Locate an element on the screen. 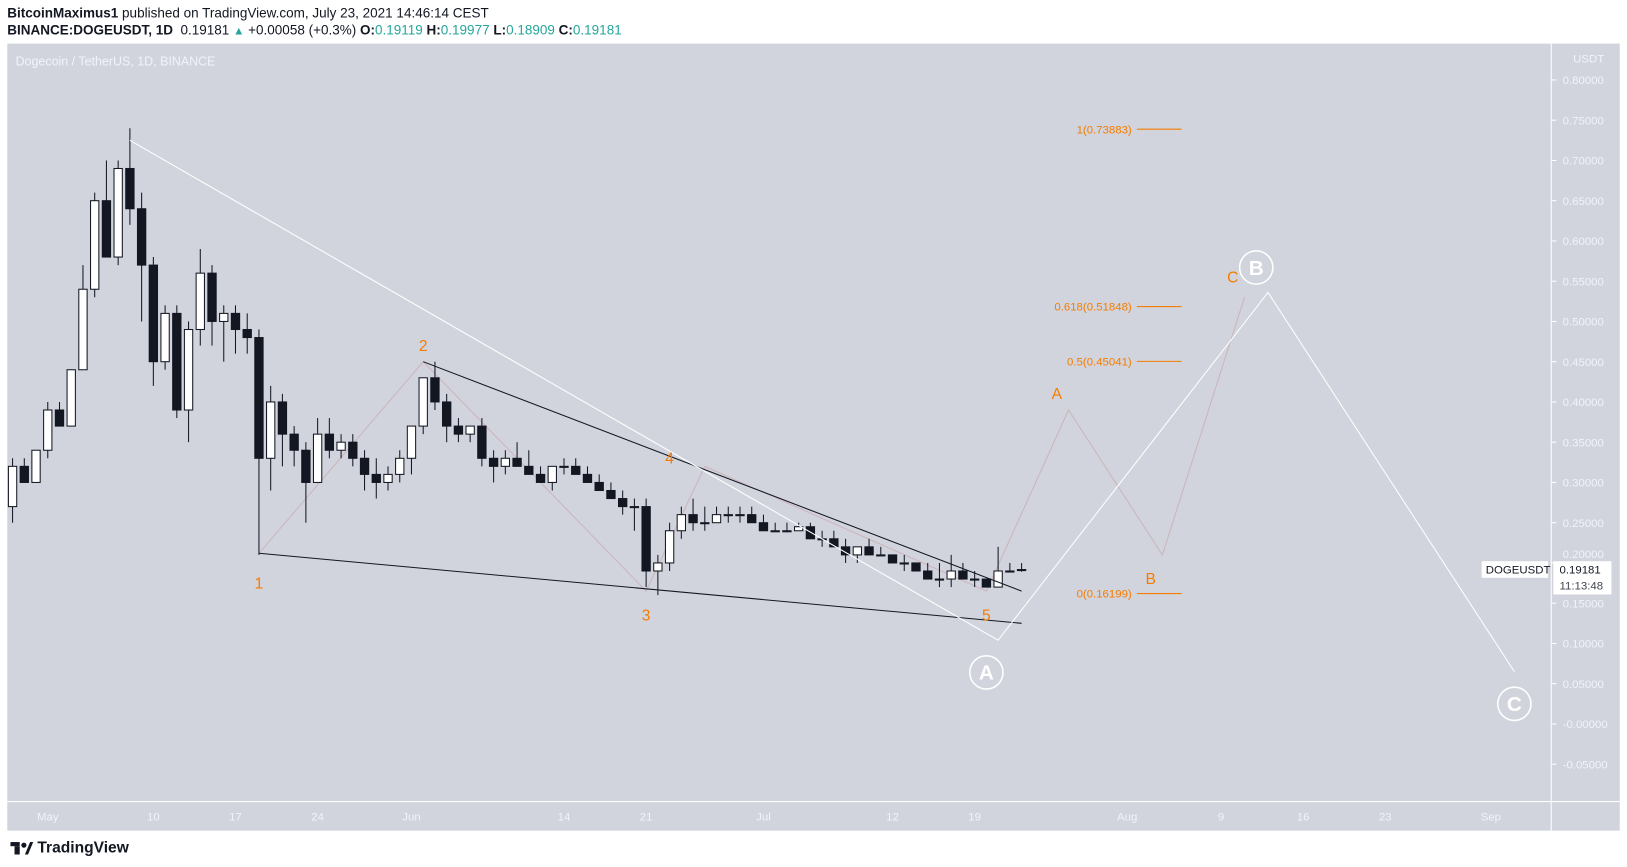 Image resolution: width=1627 pixels, height=867 pixels. x-tick-label: 17 is located at coordinates (235, 817).